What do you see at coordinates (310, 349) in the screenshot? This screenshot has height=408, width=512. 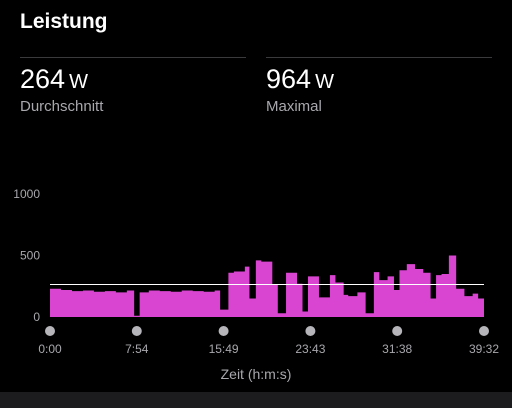 I see `x-tick-label: 23:43` at bounding box center [310, 349].